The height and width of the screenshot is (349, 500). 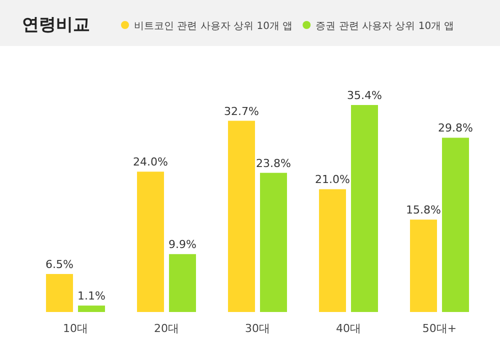 I want to click on data-label: 1.1%, so click(x=92, y=296).